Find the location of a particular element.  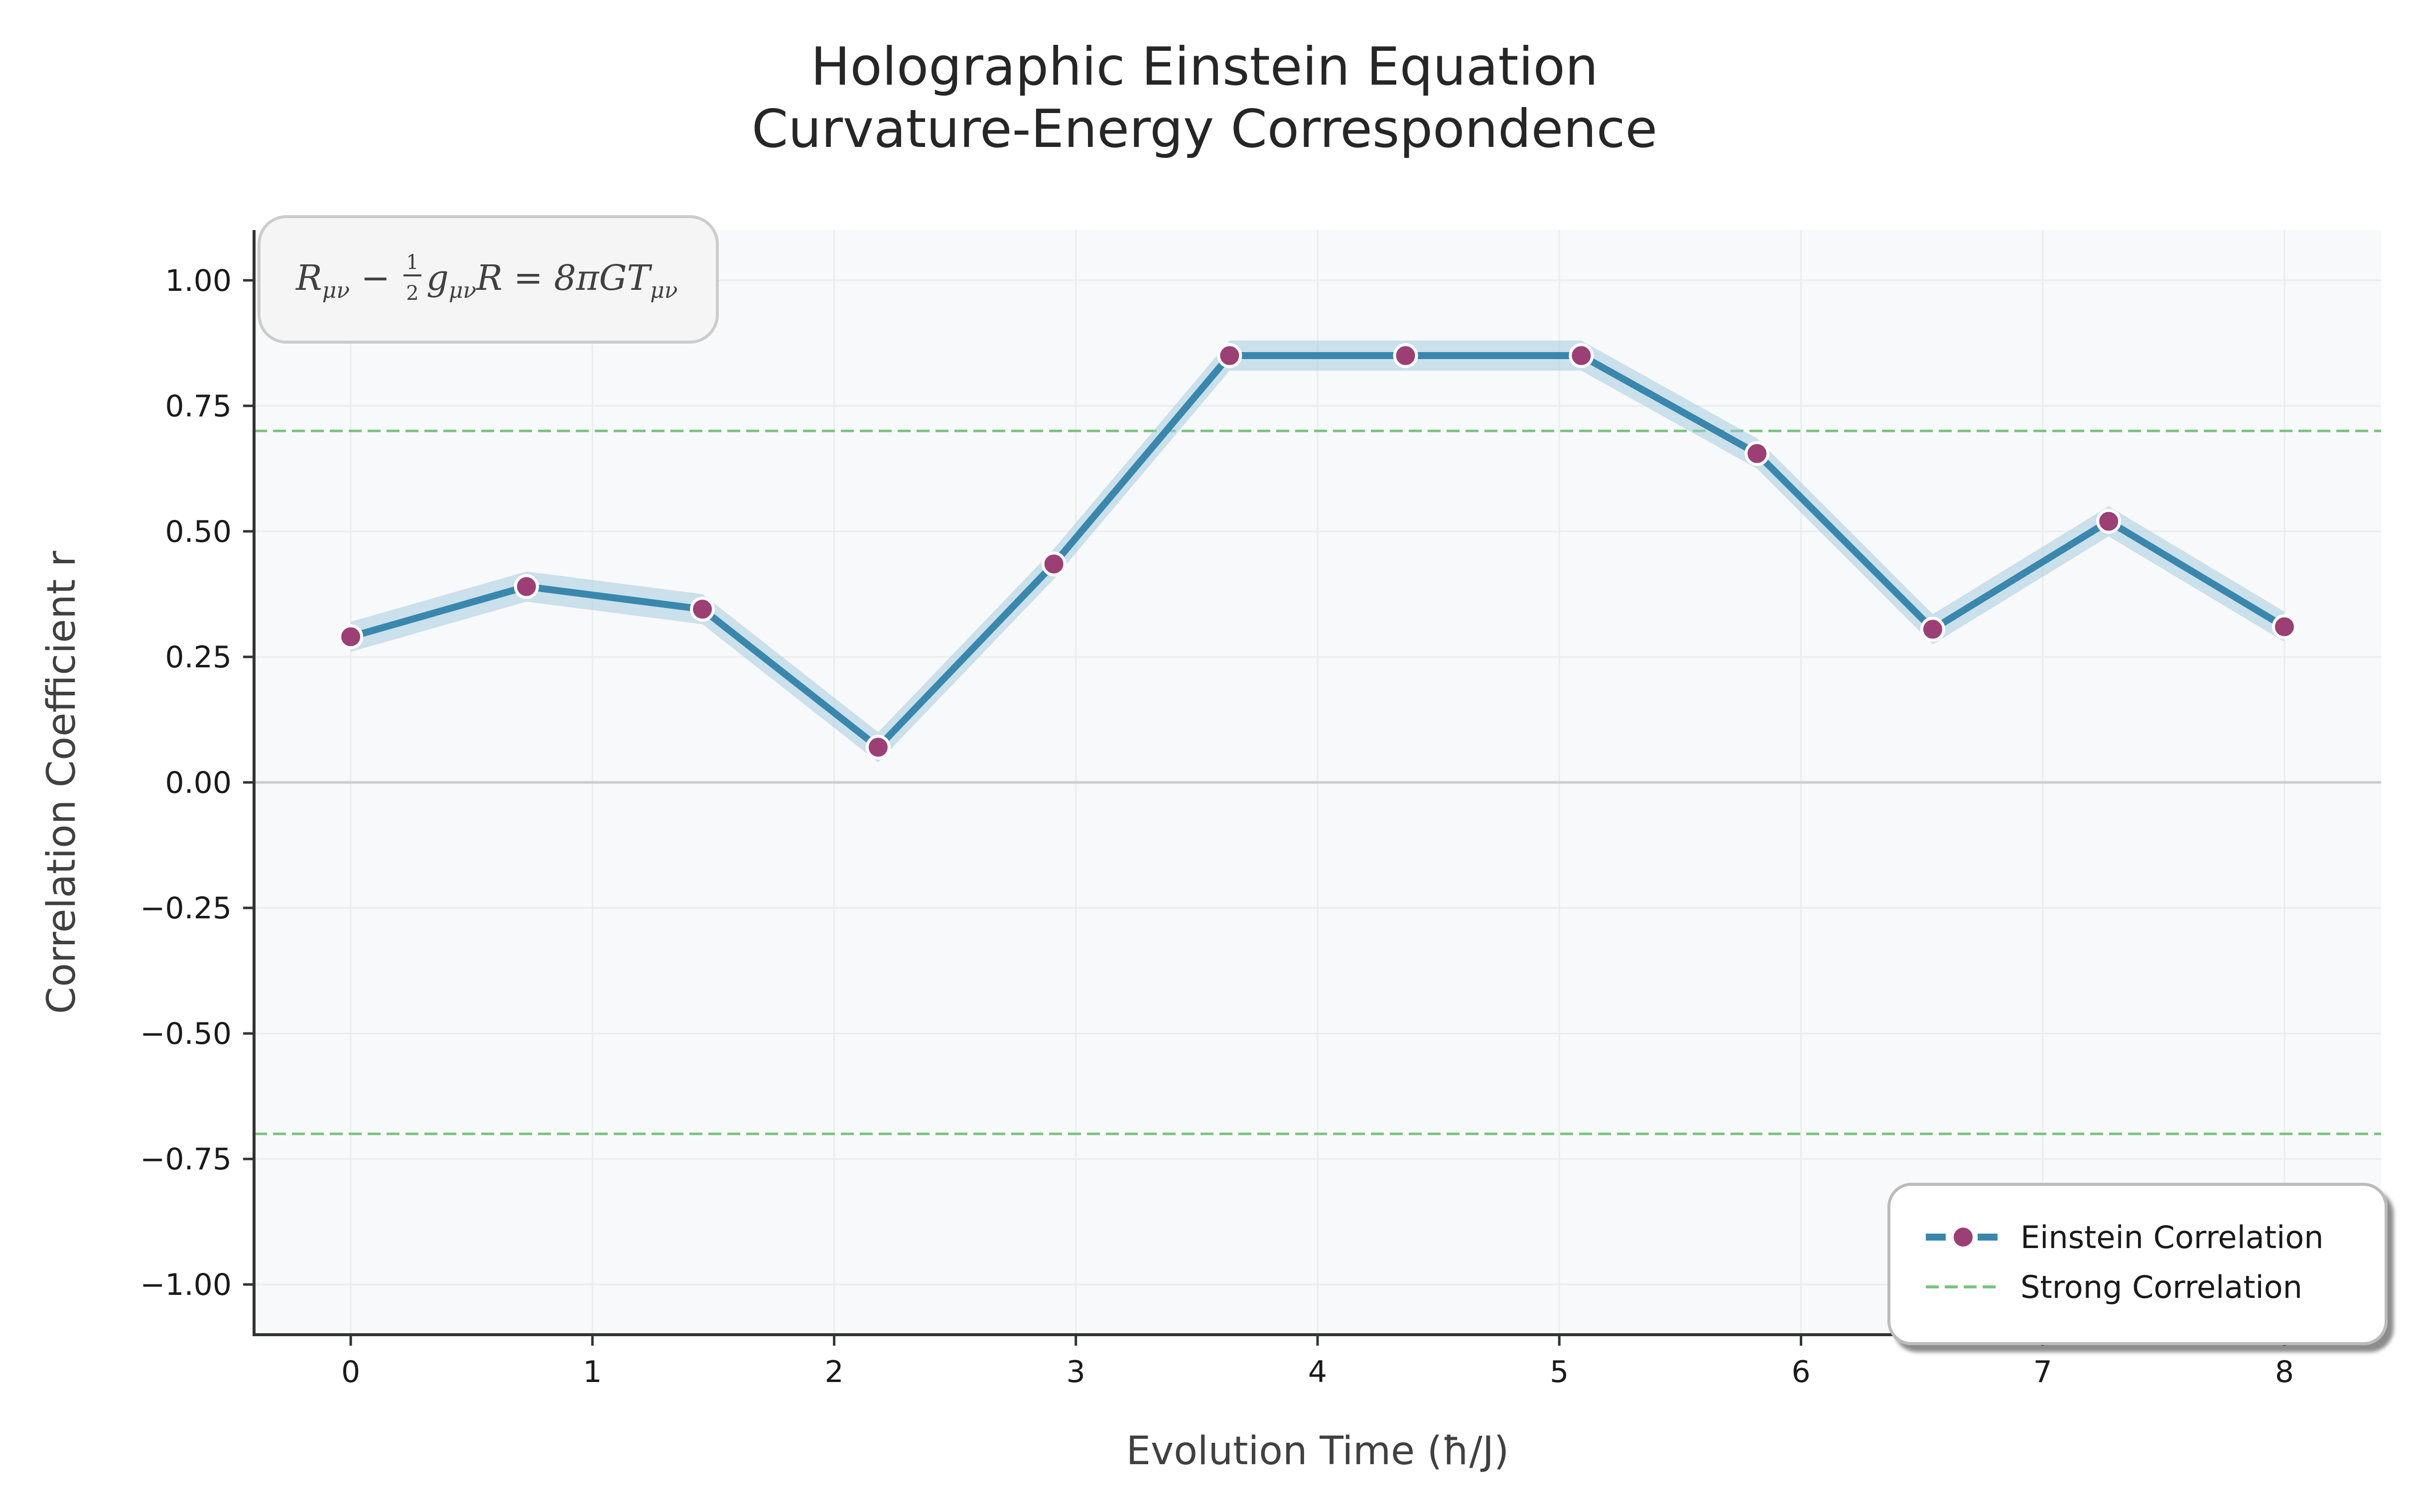

x-tick-label-4: 4 is located at coordinates (1317, 1372).